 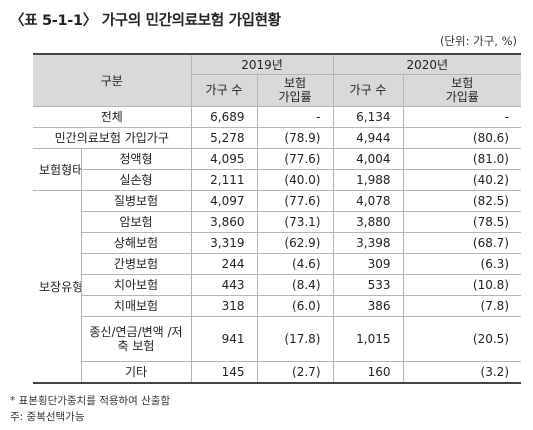 I want to click on cell: (62.9), so click(x=295, y=242).